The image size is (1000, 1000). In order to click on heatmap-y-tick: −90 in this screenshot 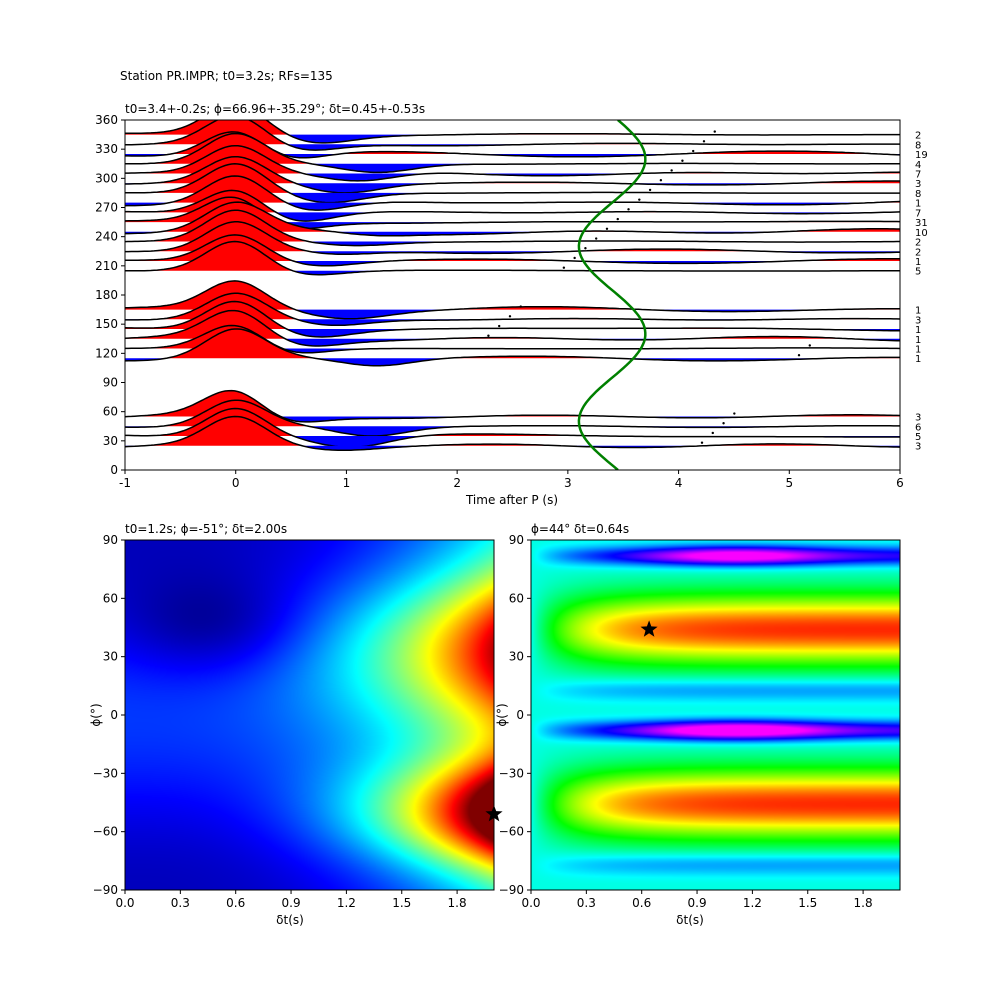, I will do `click(109, 890)`.